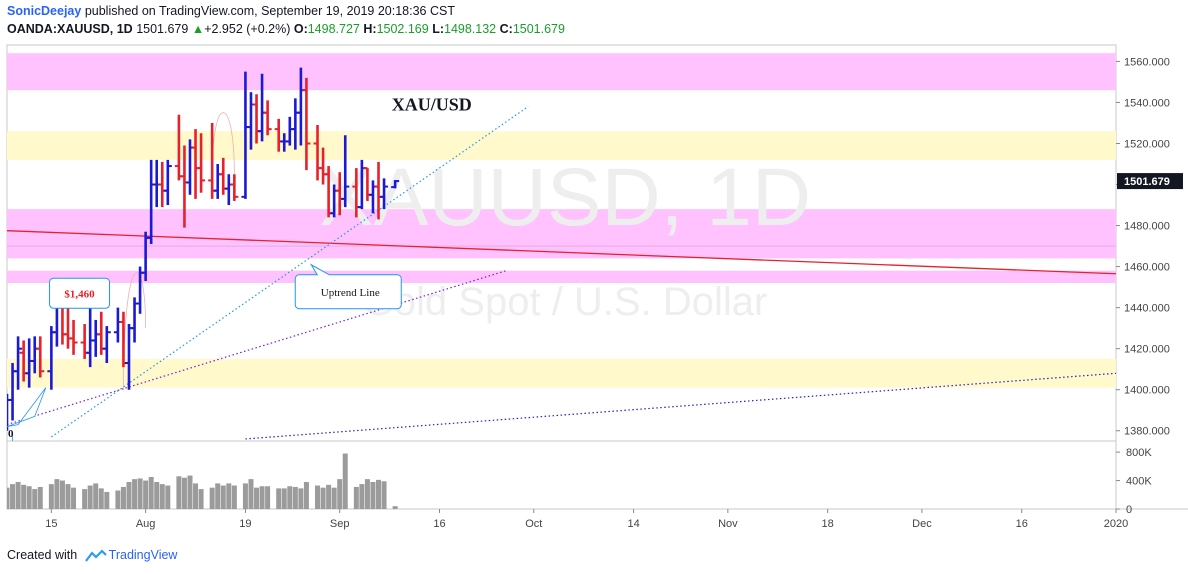 The height and width of the screenshot is (574, 1188). Describe the element at coordinates (470, 29) in the screenshot. I see `low-value: 1498.132` at that location.